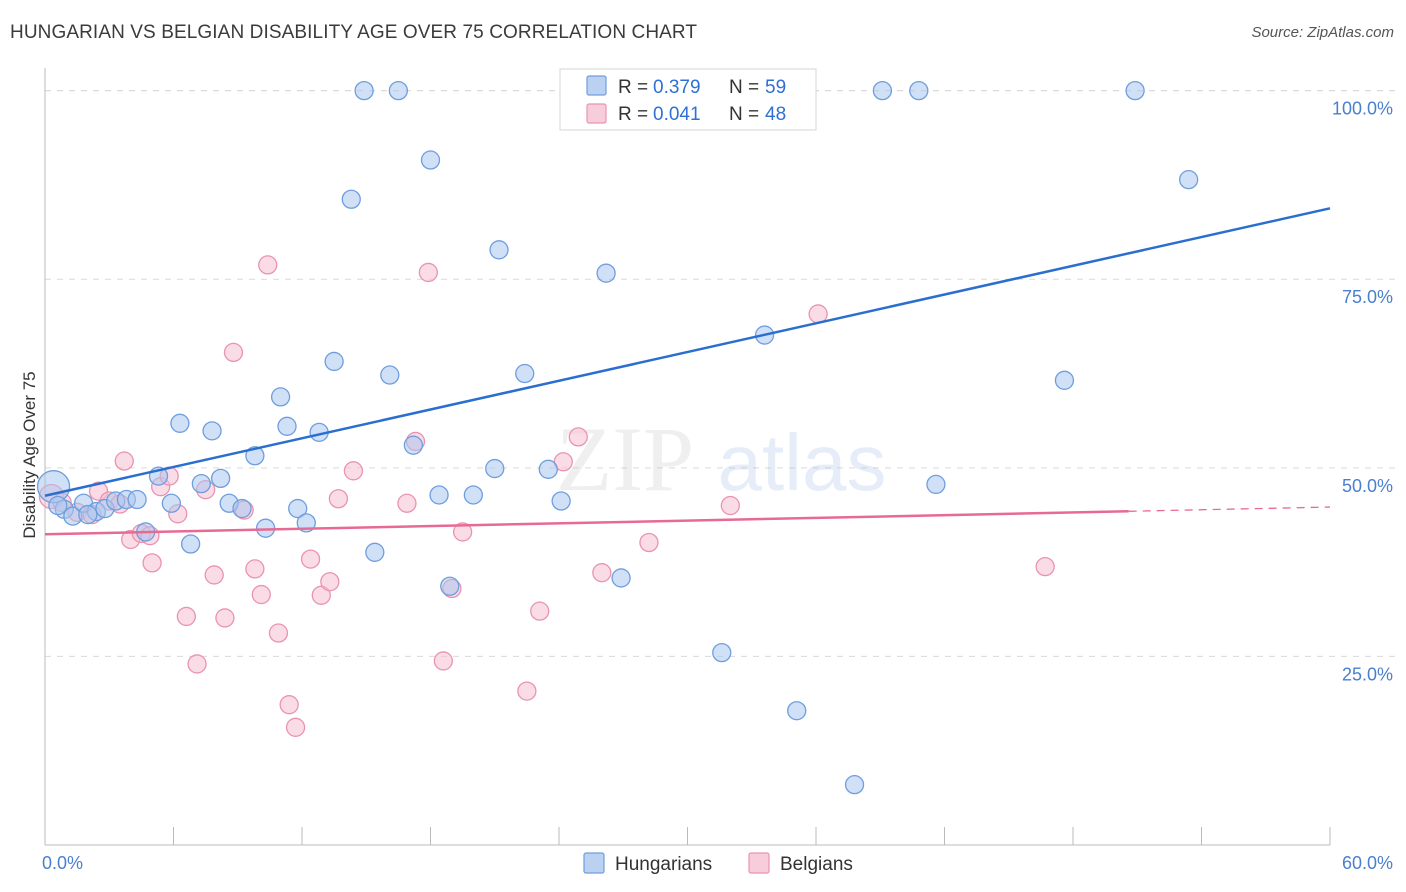  What do you see at coordinates (586, 523) in the screenshot?
I see `belgian-trend-line` at bounding box center [586, 523].